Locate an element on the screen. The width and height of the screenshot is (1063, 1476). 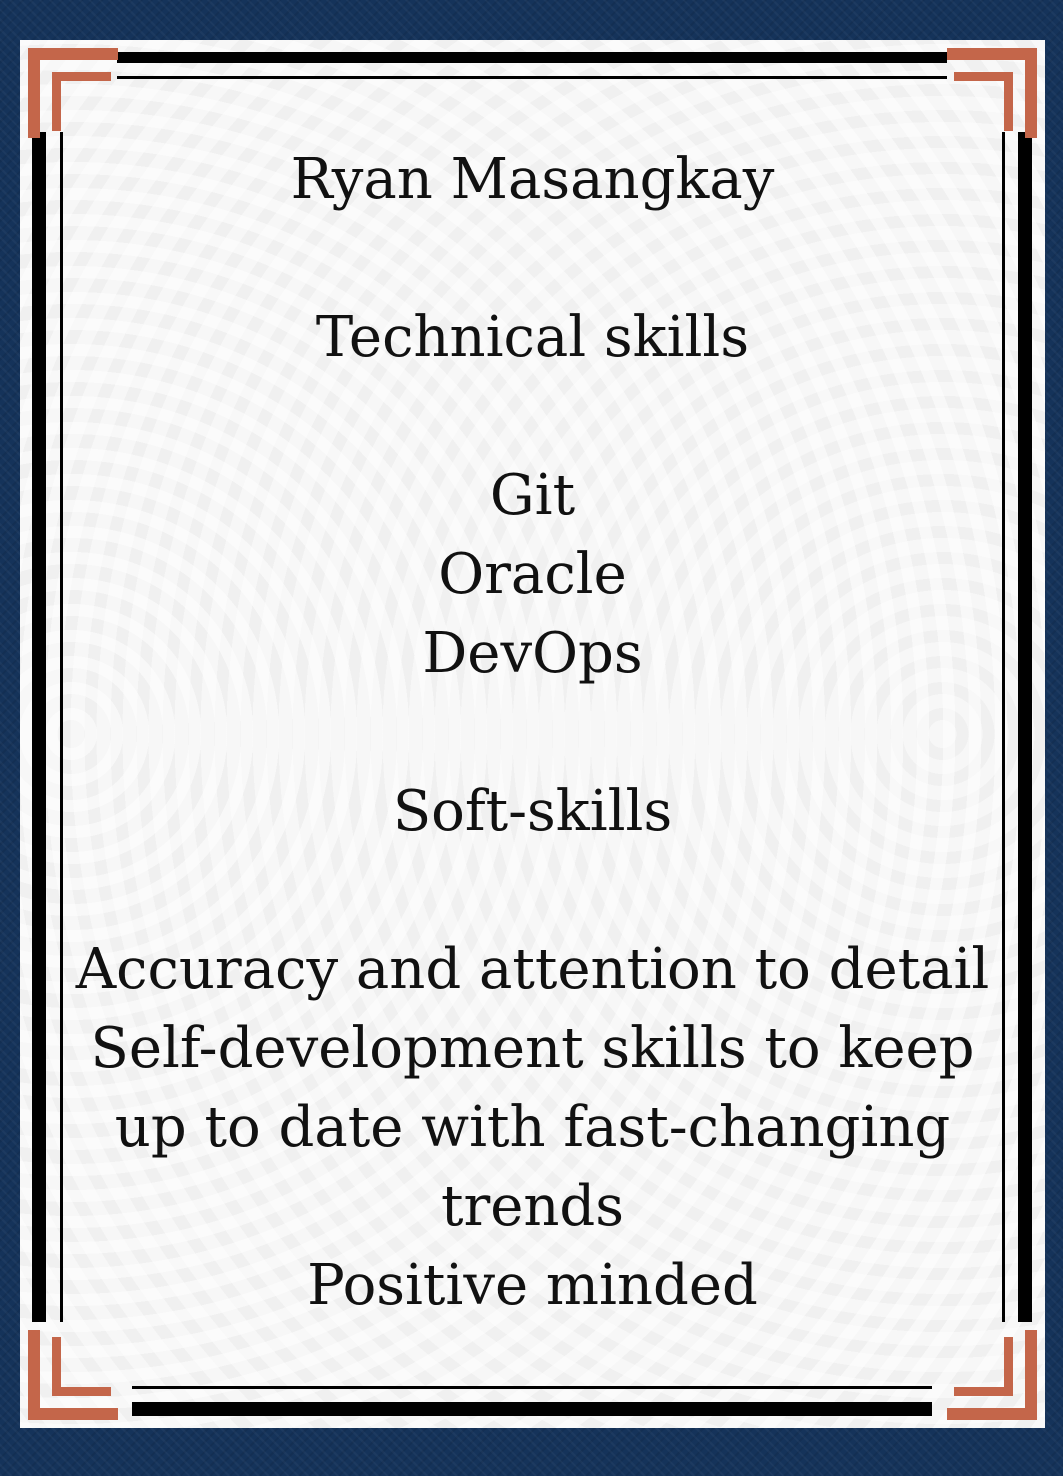
technical-skill-item: Git is located at coordinates (532, 495).